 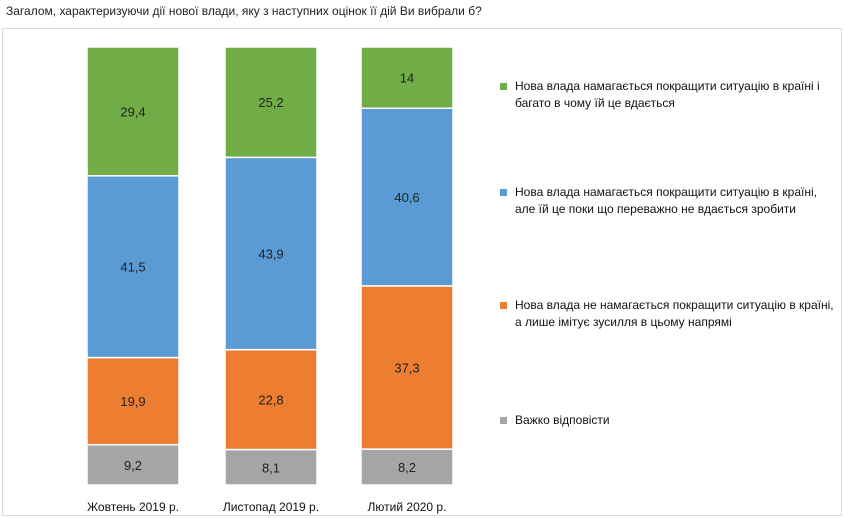 I want to click on data-label: 22,8, so click(x=270, y=400).